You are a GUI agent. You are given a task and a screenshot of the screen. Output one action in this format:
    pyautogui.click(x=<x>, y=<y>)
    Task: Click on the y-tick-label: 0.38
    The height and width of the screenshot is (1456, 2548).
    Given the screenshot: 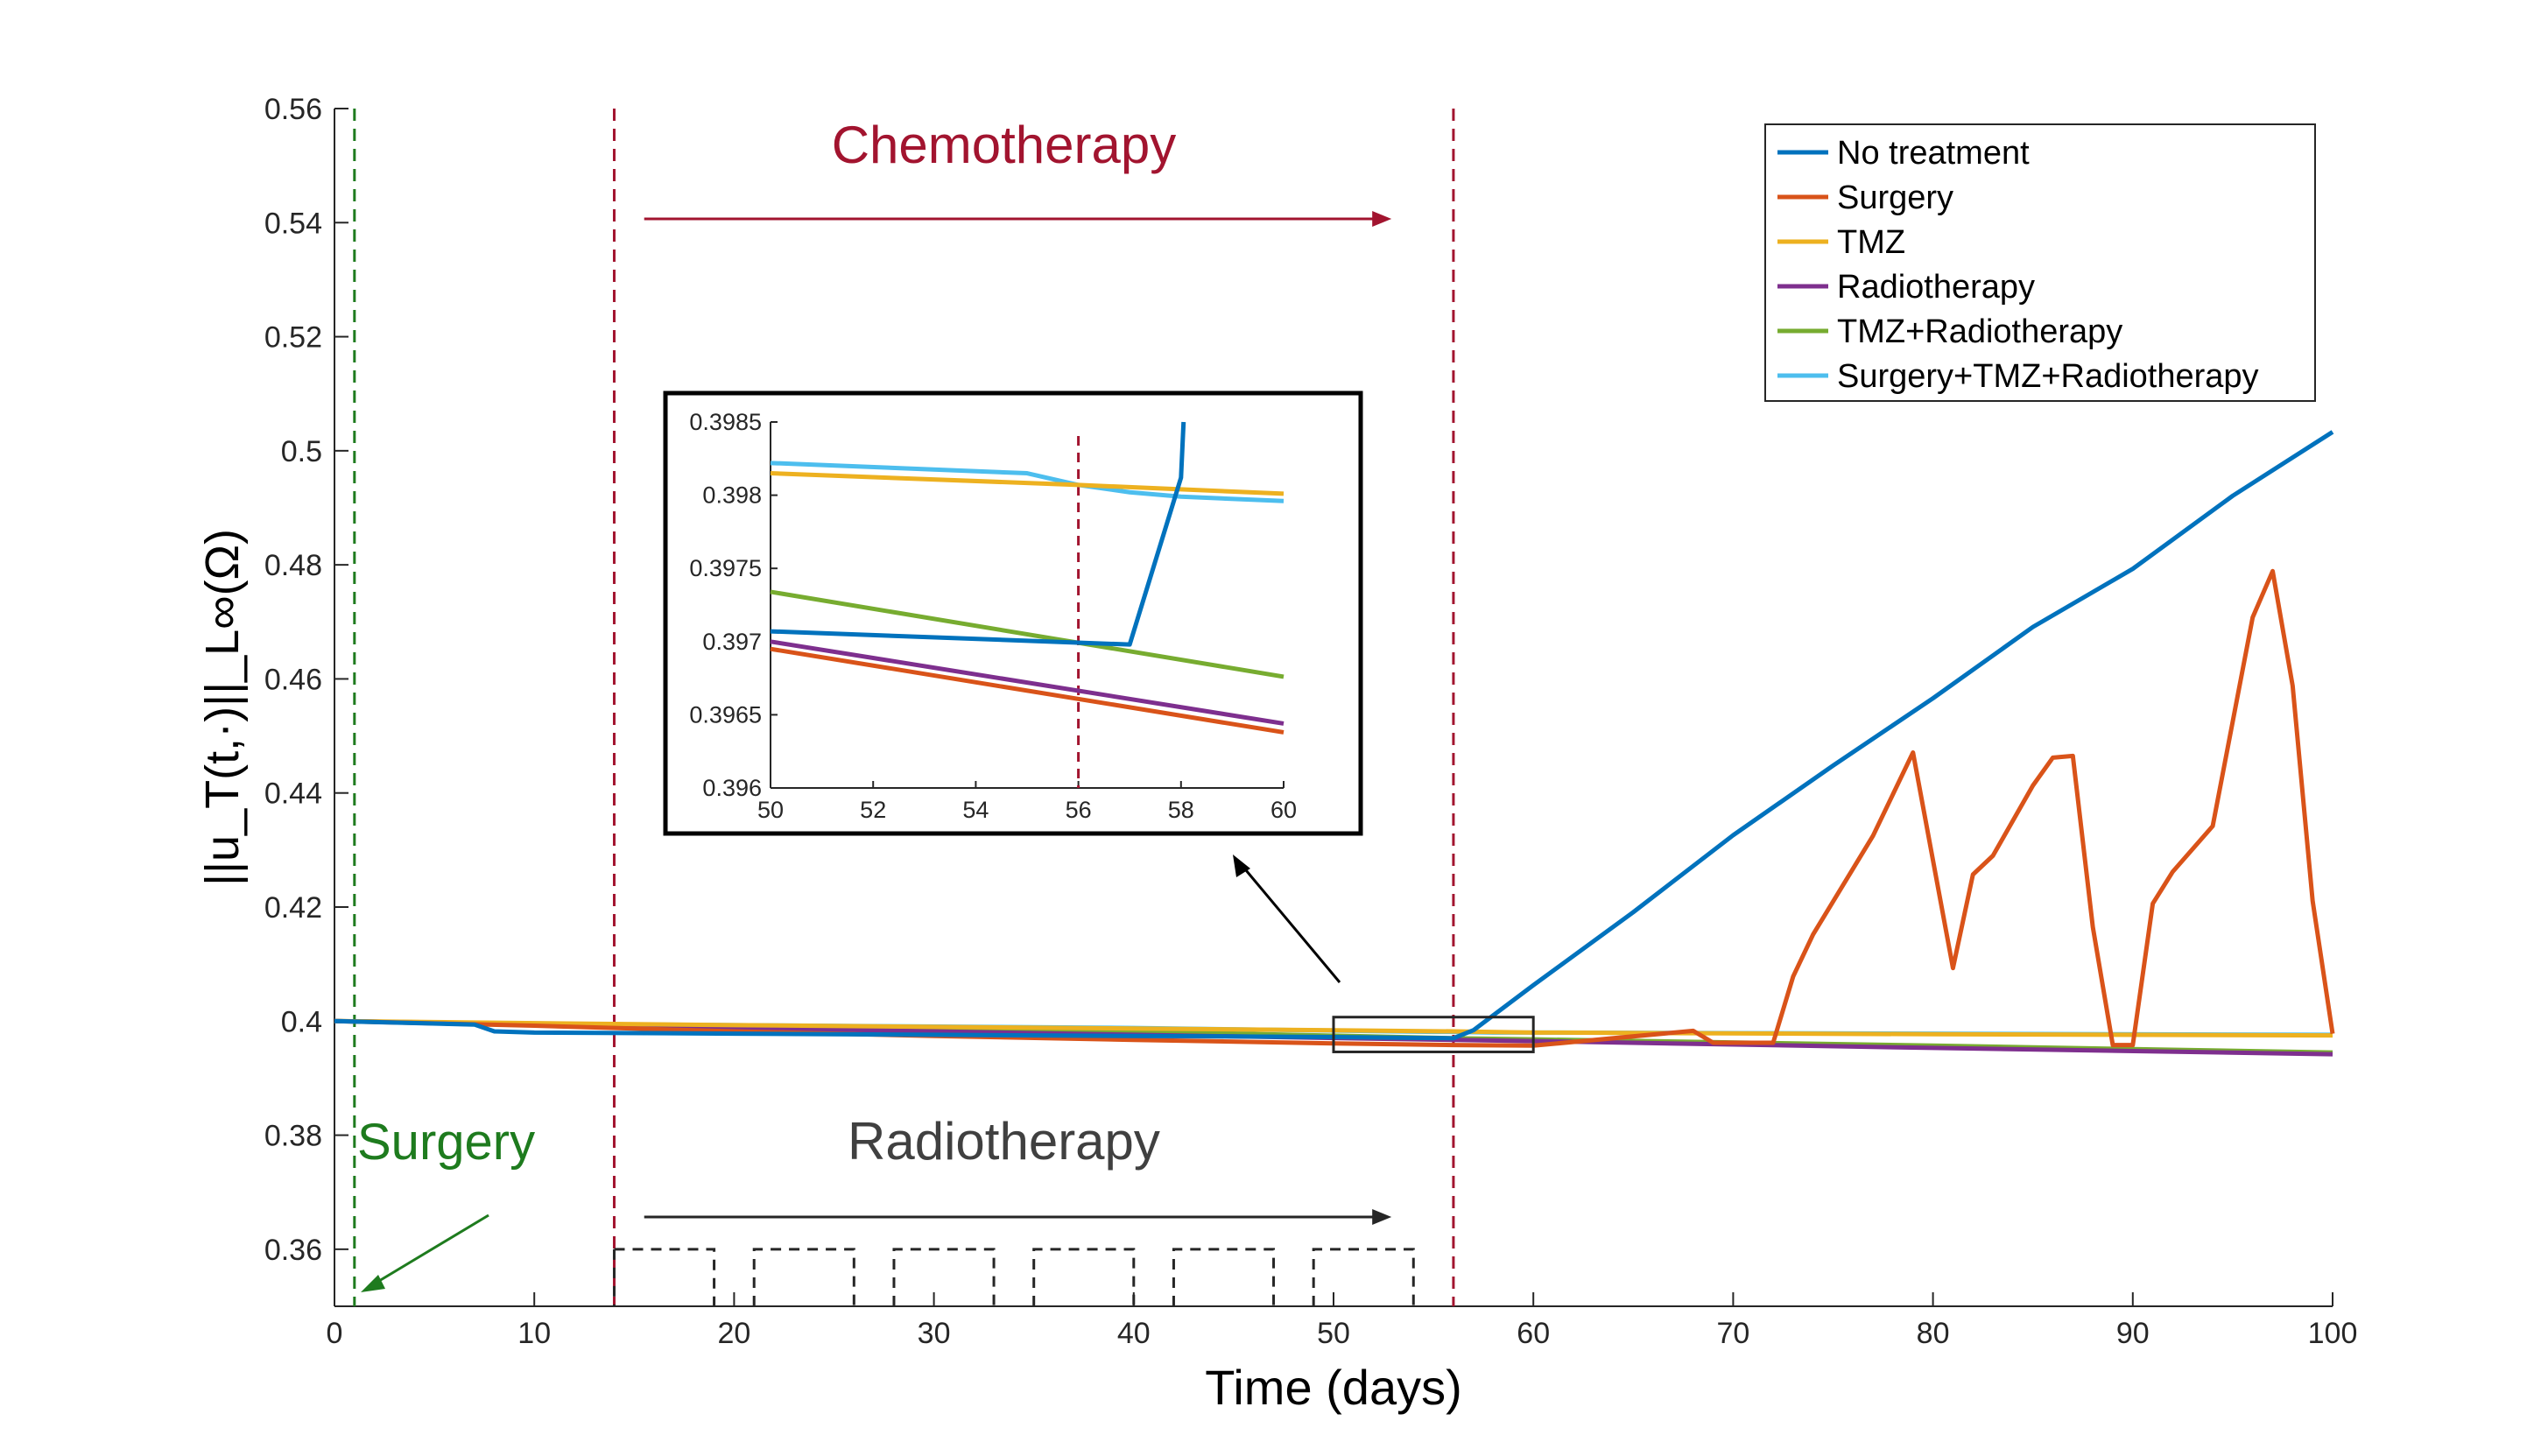 What is the action you would take?
    pyautogui.click(x=293, y=1136)
    